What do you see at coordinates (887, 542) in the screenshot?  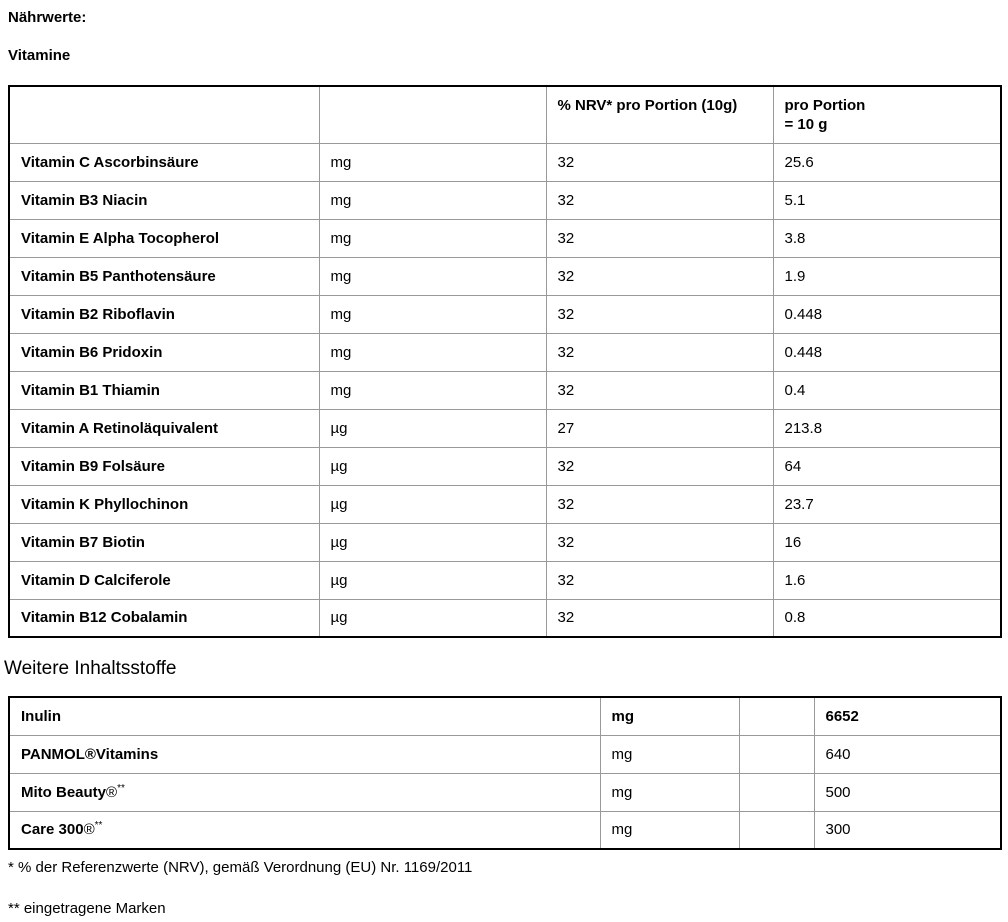 I see `vitamin-amount-cell: 16` at bounding box center [887, 542].